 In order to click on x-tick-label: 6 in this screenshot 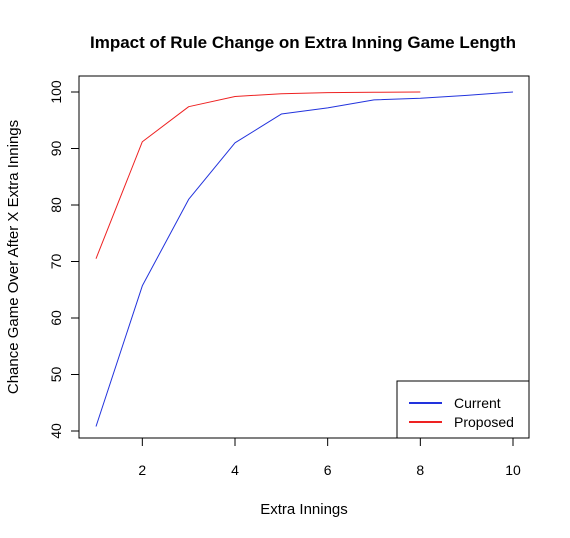, I will do `click(328, 470)`.